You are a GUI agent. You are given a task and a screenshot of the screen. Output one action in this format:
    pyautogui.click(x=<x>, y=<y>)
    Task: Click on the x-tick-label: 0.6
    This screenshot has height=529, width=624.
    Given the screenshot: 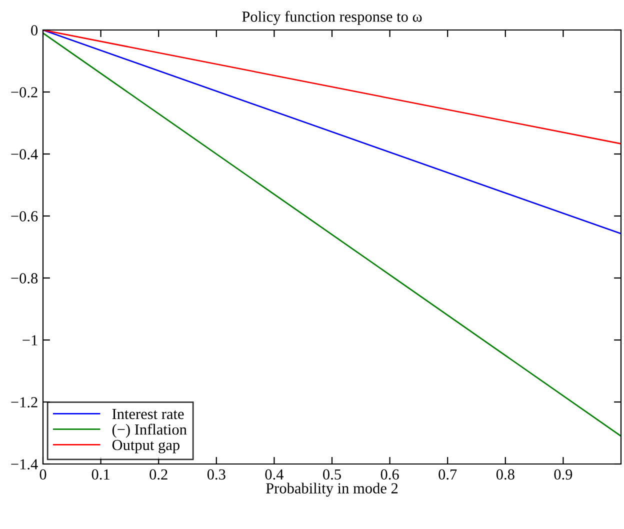 What is the action you would take?
    pyautogui.click(x=389, y=474)
    